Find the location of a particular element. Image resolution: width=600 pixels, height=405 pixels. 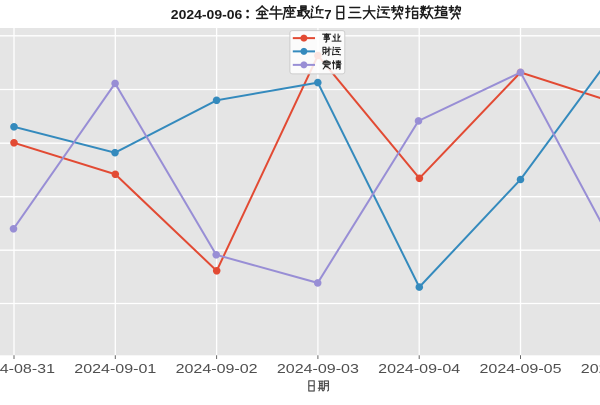

svg-text: 2024-09-01 is located at coordinates (115, 368).